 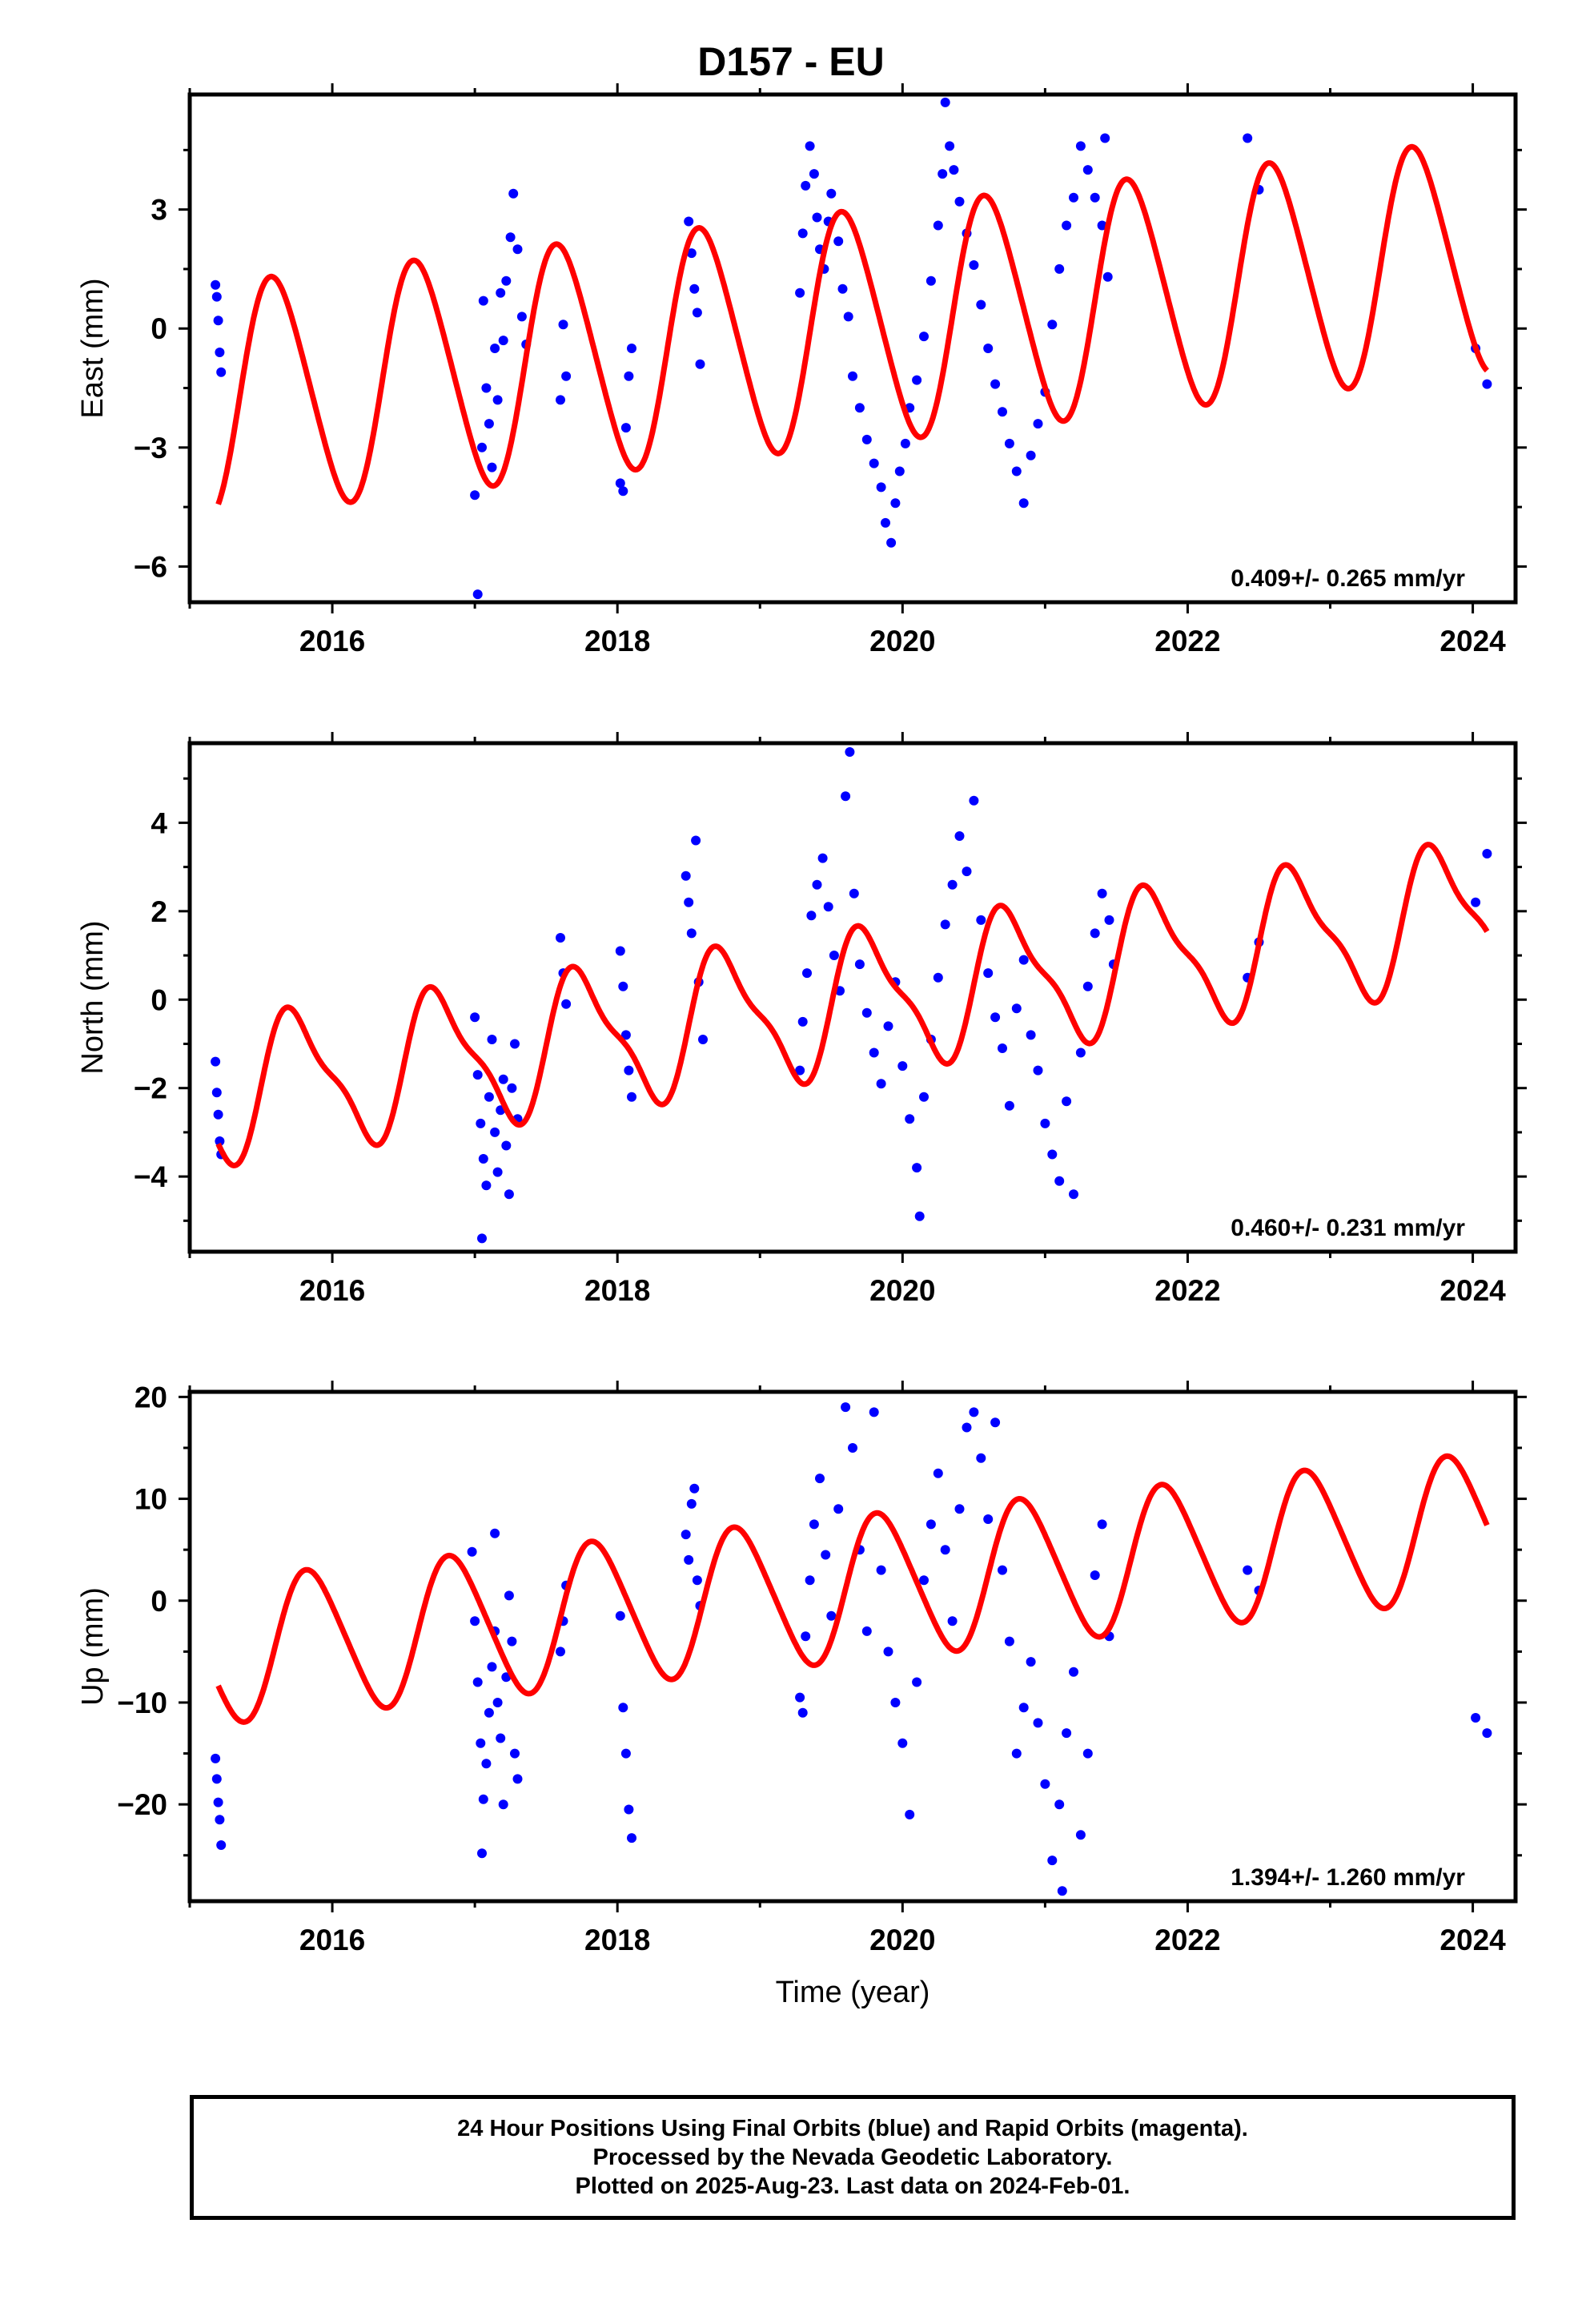 I want to click on east-x-tick-label: 2022, so click(x=1187, y=641).